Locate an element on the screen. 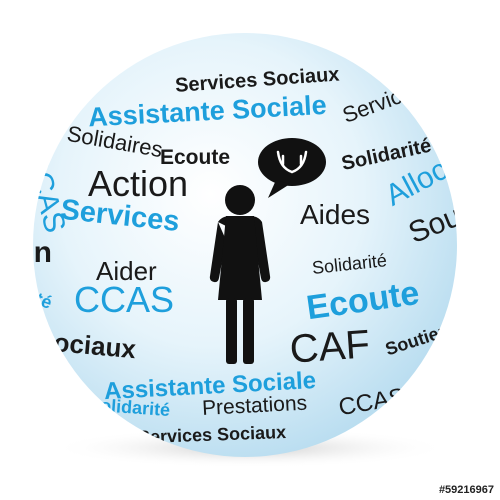 This screenshot has height=500, width=500. word-accueil: Accueil is located at coordinates (18, 188).